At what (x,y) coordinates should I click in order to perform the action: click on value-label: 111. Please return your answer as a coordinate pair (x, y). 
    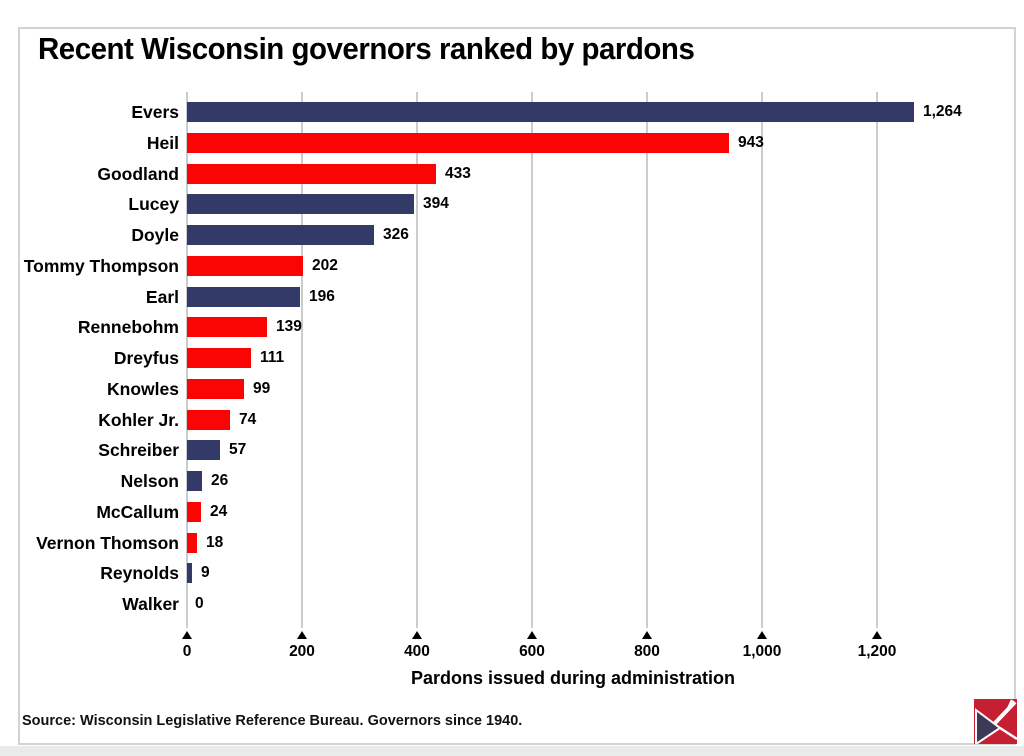
    Looking at the image, I should click on (272, 357).